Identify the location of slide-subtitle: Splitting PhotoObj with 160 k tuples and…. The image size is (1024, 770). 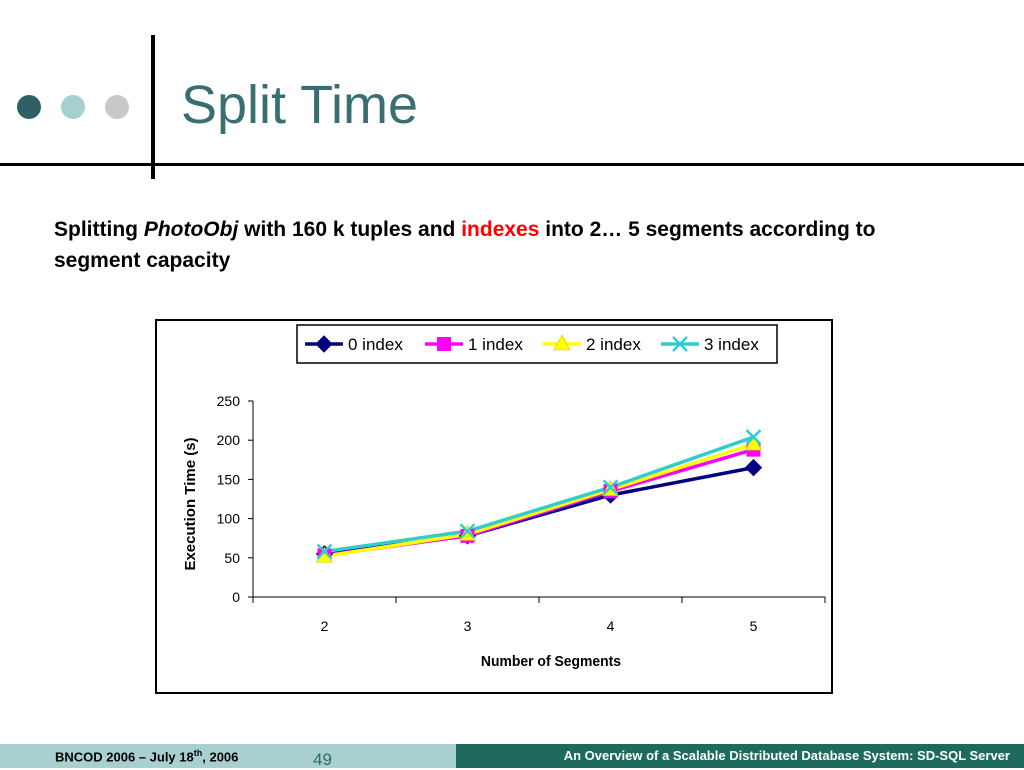
(504, 245).